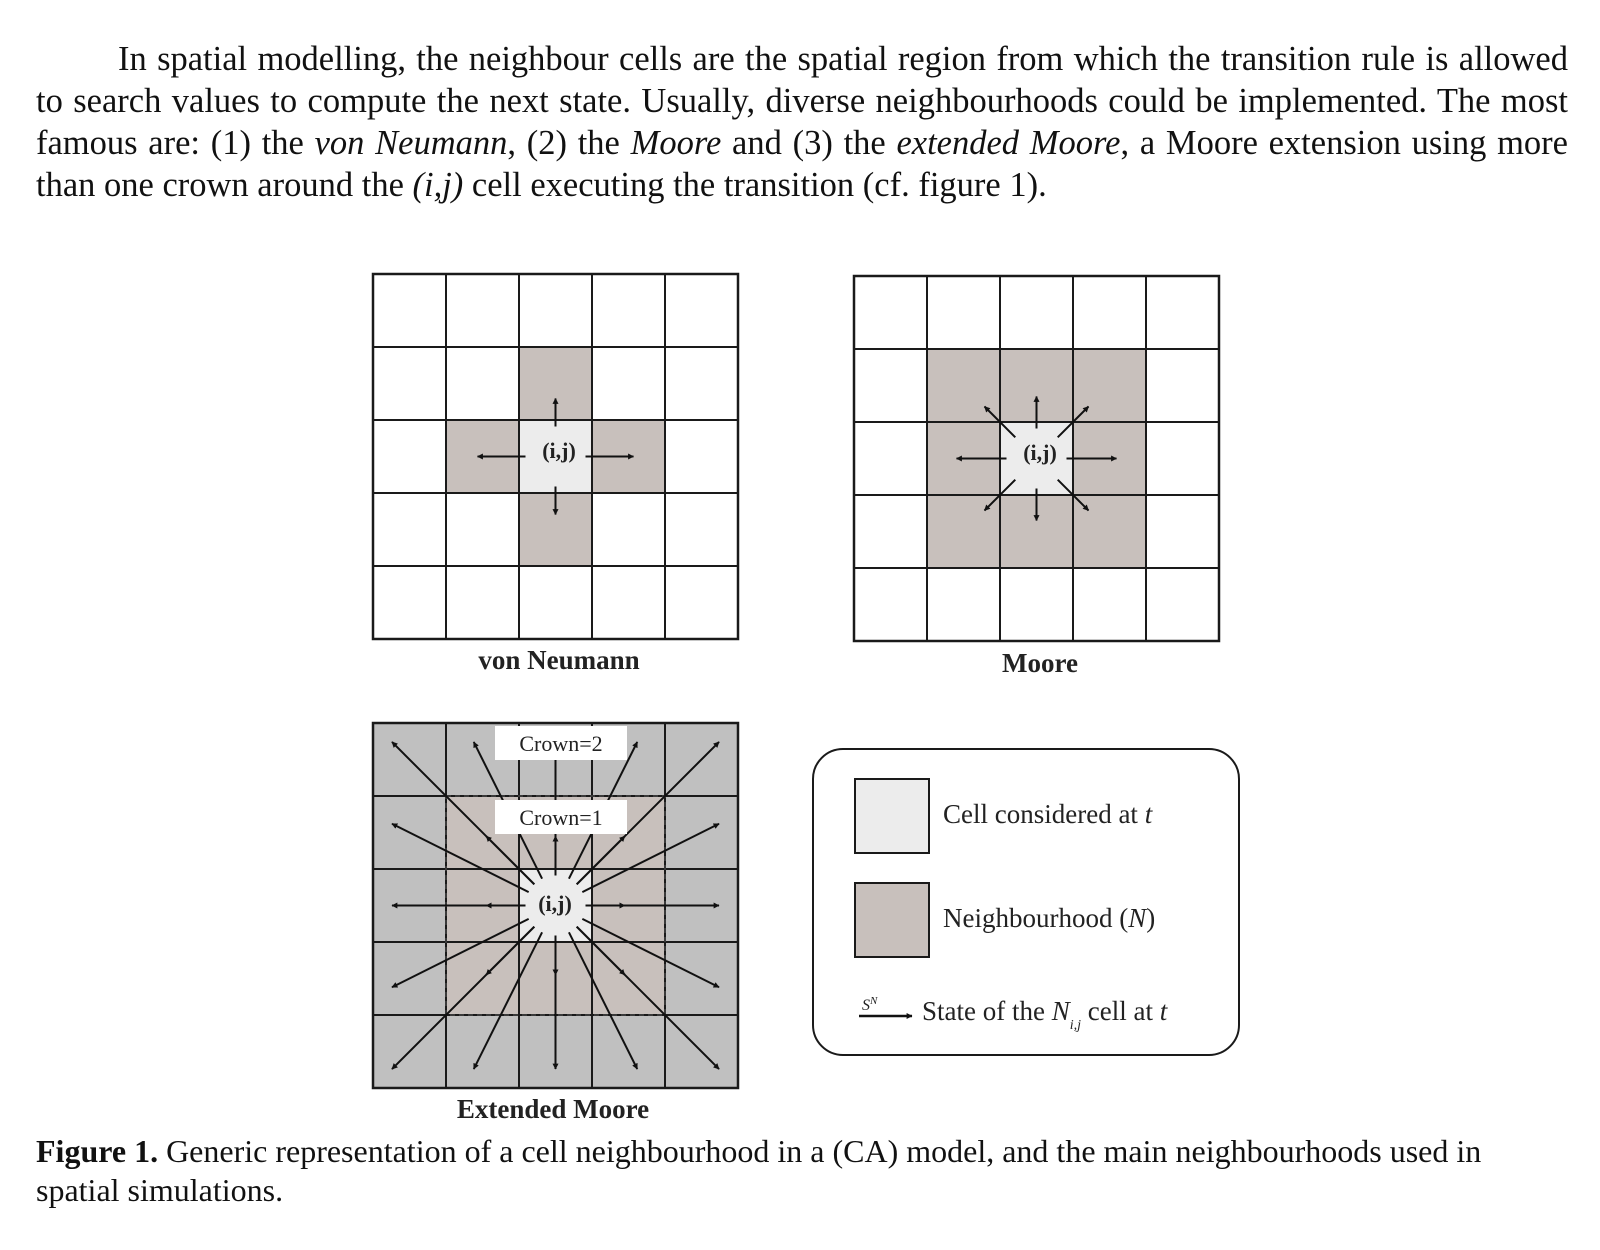 Image resolution: width=1600 pixels, height=1250 pixels. What do you see at coordinates (886, 1007) in the screenshot?
I see `legend-state-arrow-icon: SN` at bounding box center [886, 1007].